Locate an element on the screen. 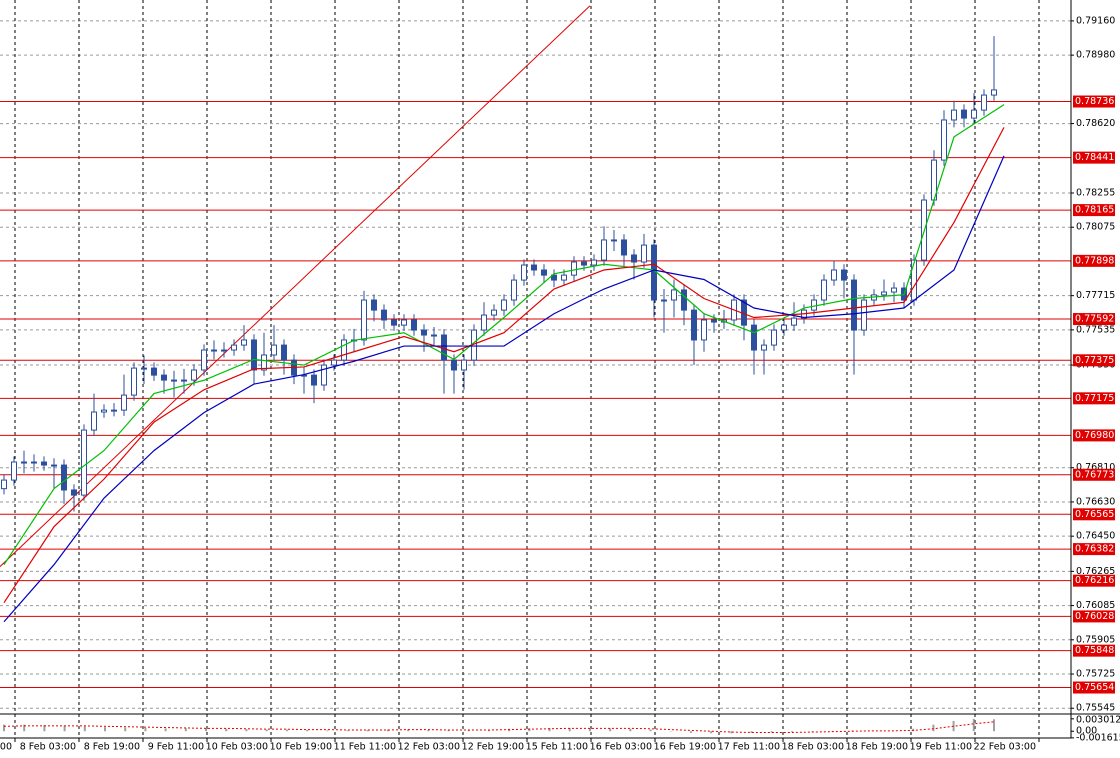 The height and width of the screenshot is (758, 1120). y-tick-label: 0.75545 is located at coordinates (1095, 708).